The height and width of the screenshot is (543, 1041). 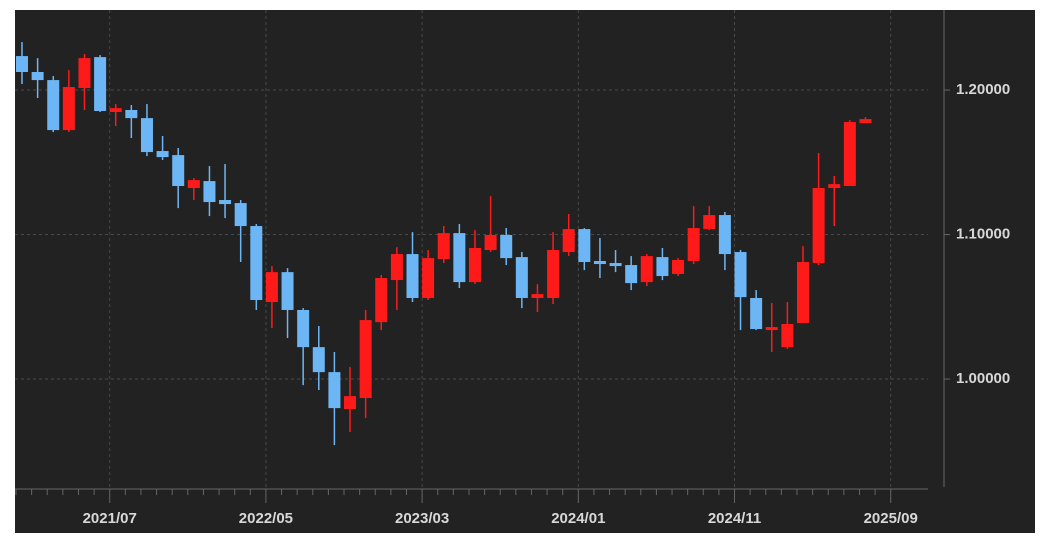 What do you see at coordinates (983, 234) in the screenshot?
I see `y-tick-label: 1.10000` at bounding box center [983, 234].